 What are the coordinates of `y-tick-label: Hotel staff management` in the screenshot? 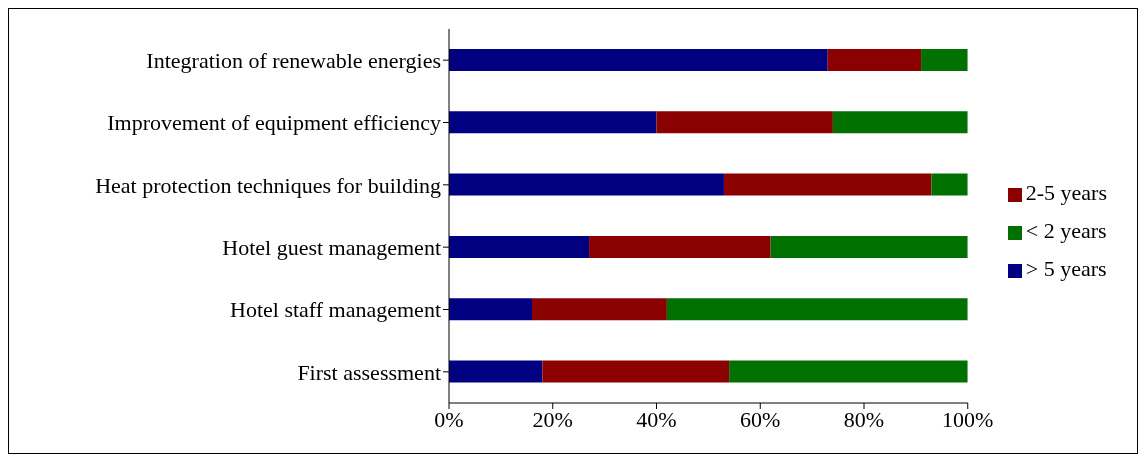 It's located at (335, 310).